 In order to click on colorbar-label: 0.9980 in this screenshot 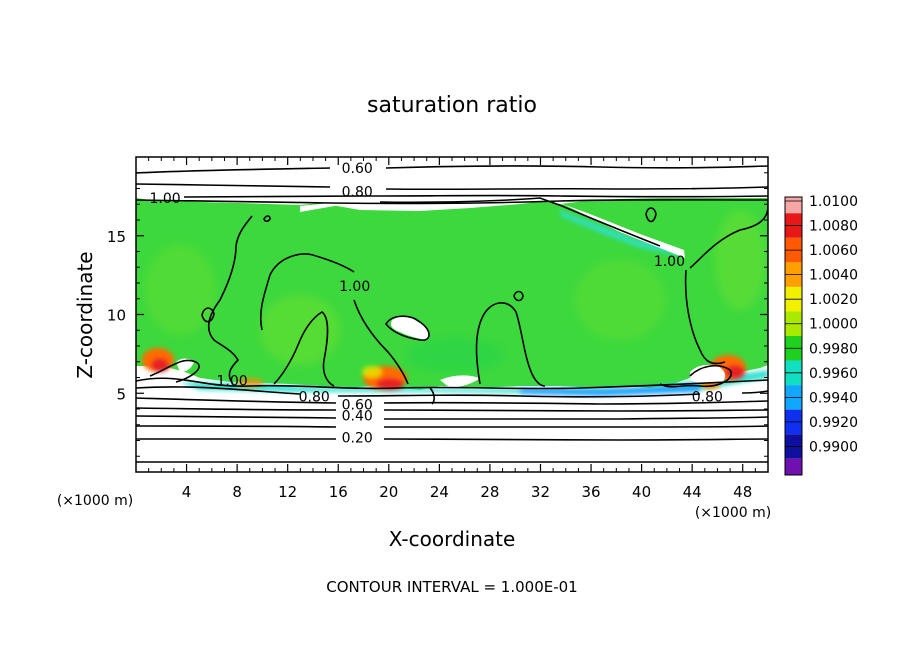, I will do `click(833, 349)`.